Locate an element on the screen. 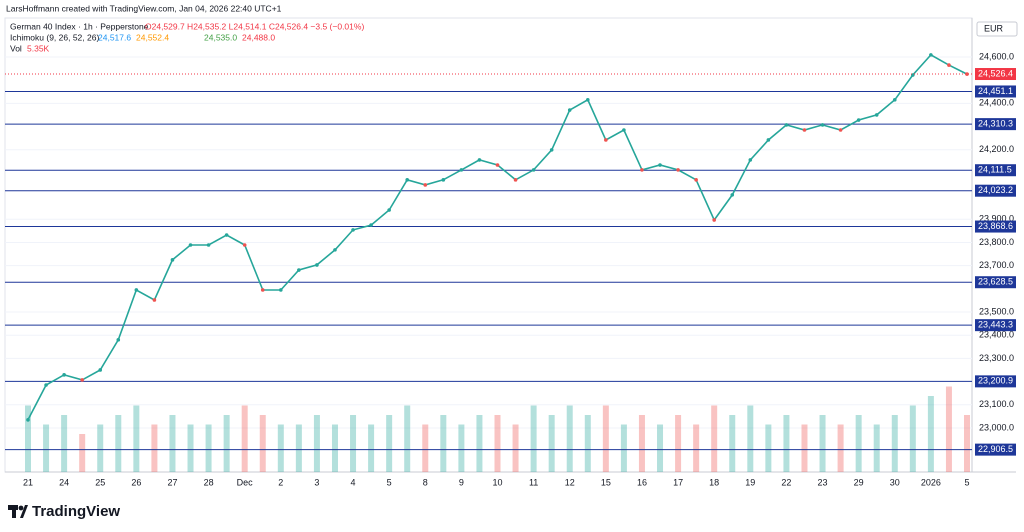 This screenshot has height=532, width=1024. level-label: 24,023.2 is located at coordinates (995, 190).